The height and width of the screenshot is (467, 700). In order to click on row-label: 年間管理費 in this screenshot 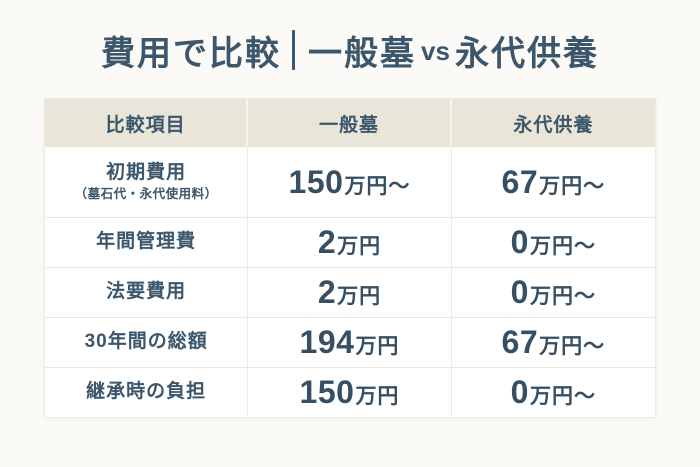, I will do `click(146, 242)`.